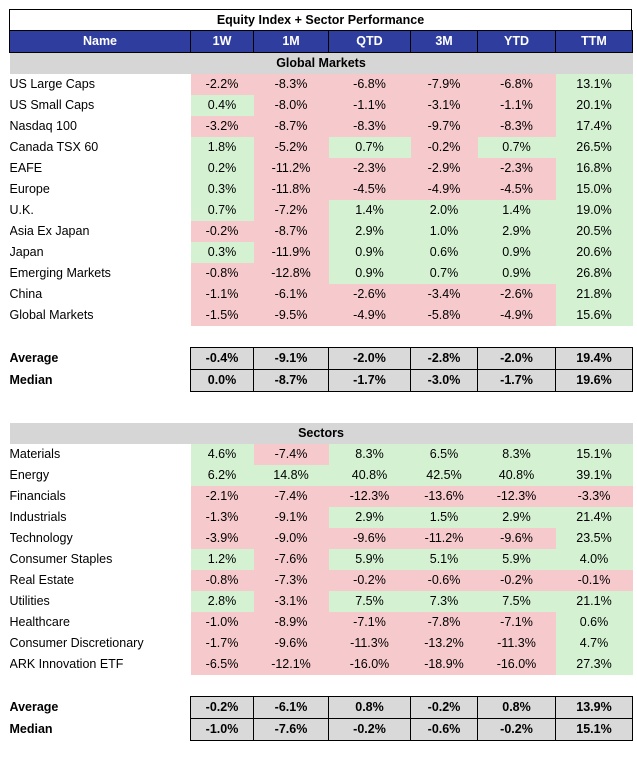  What do you see at coordinates (100, 147) in the screenshot?
I see `row-name: Canada TSX 60` at bounding box center [100, 147].